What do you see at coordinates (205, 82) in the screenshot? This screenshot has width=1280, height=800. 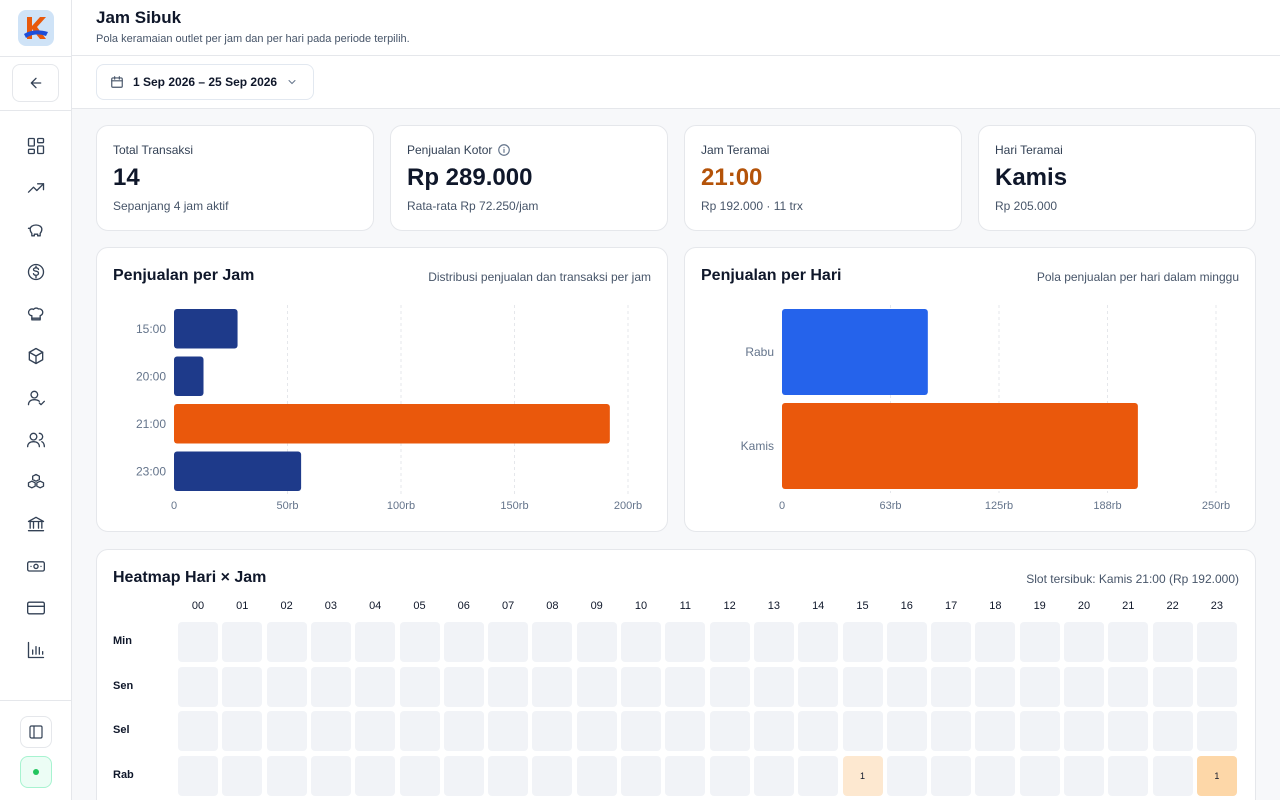 I see `date-range-picker: 1 Sep 2026 – 25 Sep 2026` at bounding box center [205, 82].